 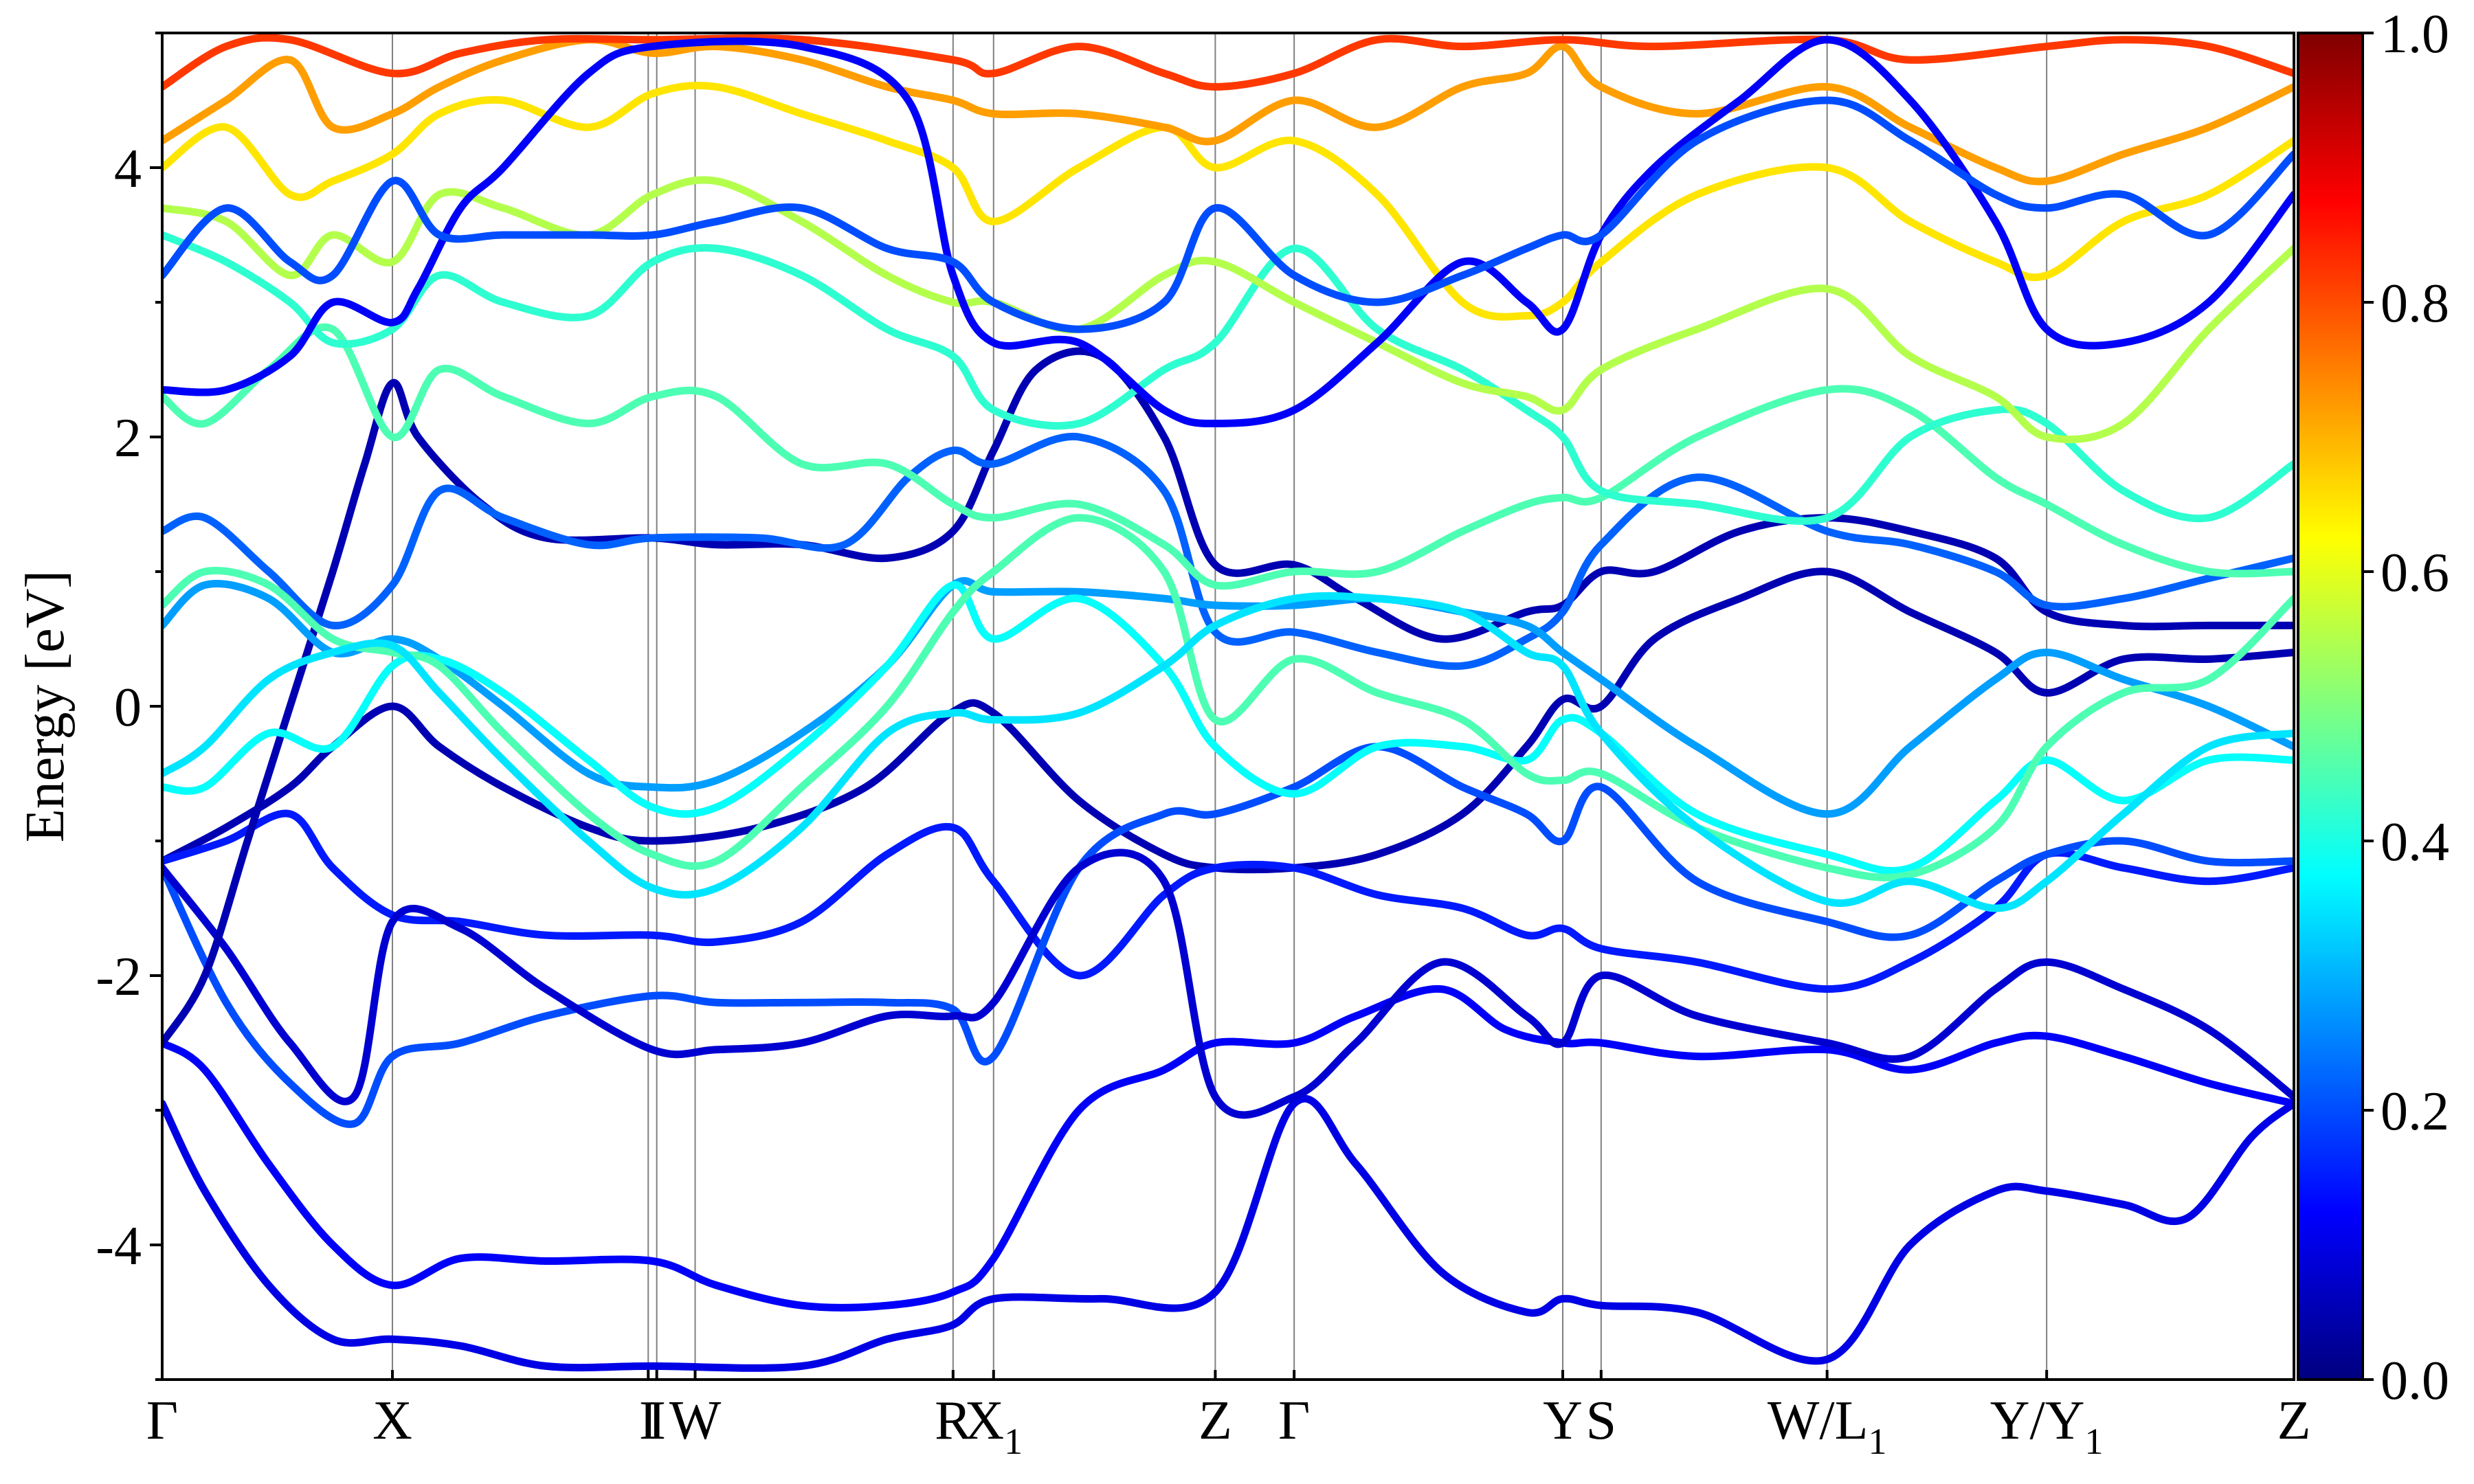 I want to click on colorbar-tick-label: 0.4, so click(x=2415, y=842).